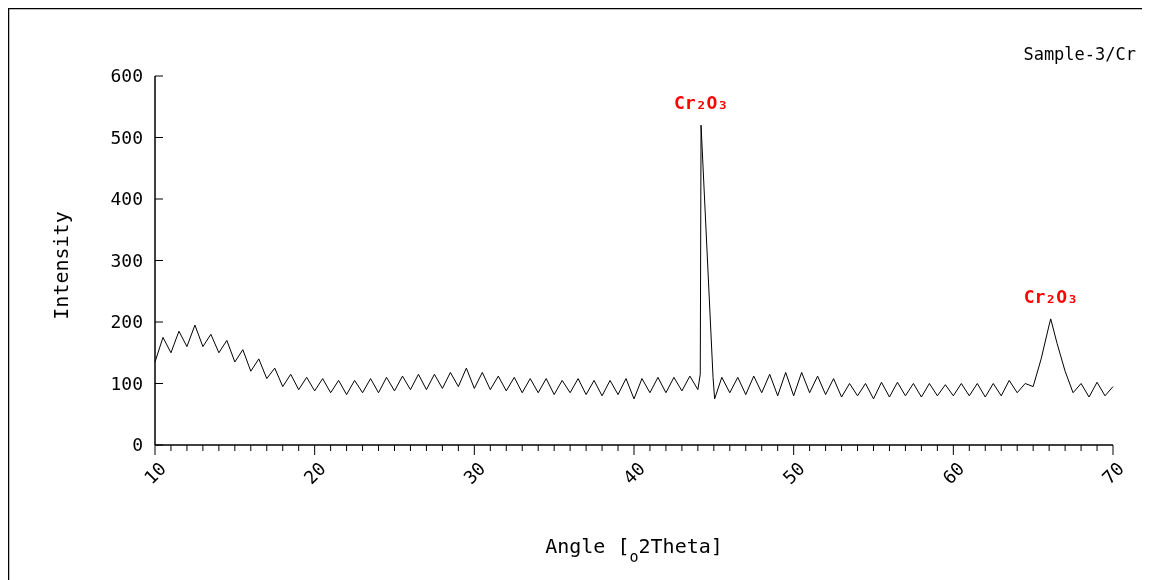 The image size is (1150, 580). What do you see at coordinates (314, 472) in the screenshot?
I see `x-tick-label: 20` at bounding box center [314, 472].